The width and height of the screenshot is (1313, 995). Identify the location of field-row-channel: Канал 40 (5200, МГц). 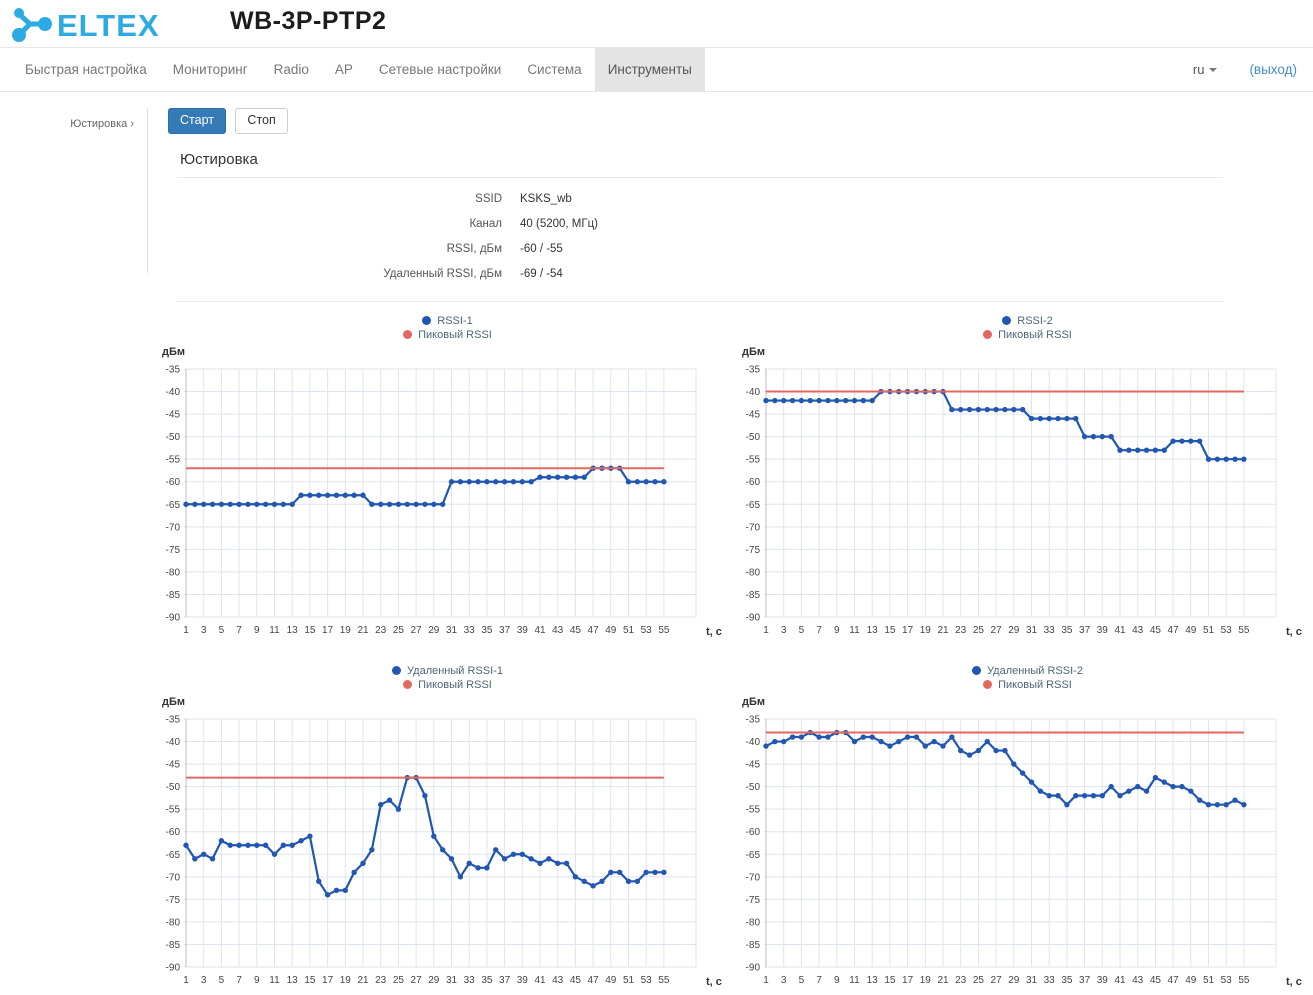
(700, 224).